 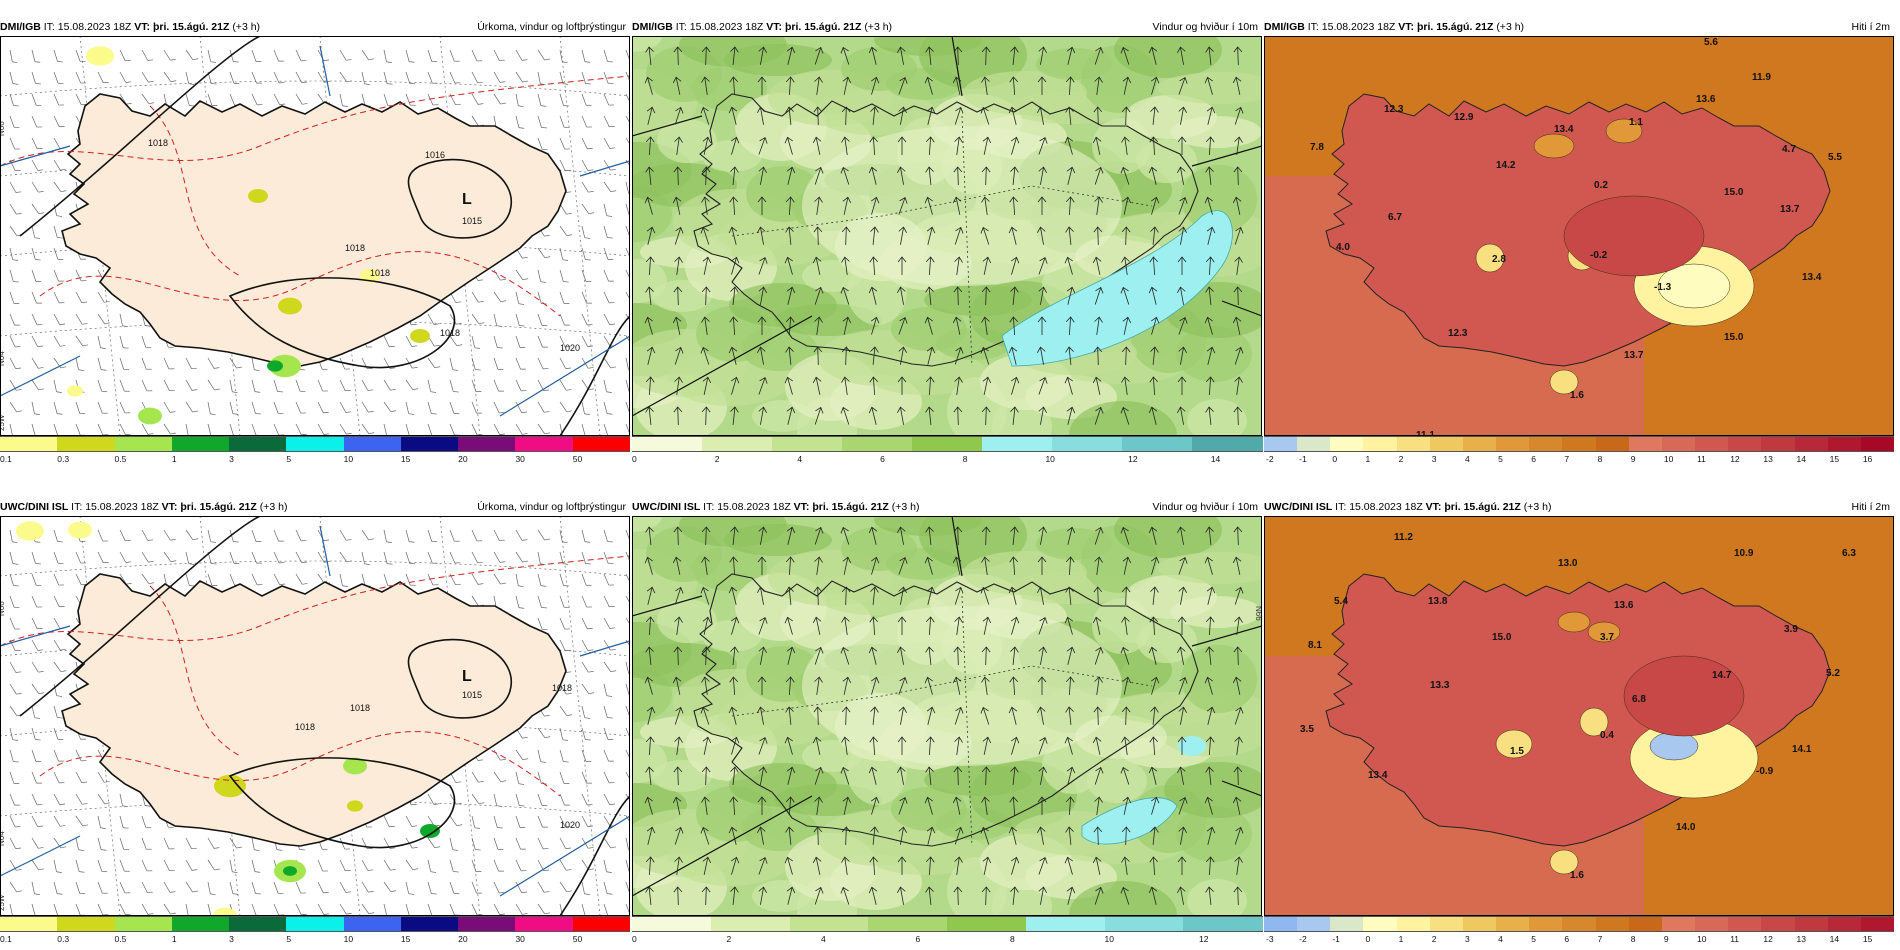 What do you see at coordinates (1867, 459) in the screenshot?
I see `scale-tick-label: 16` at bounding box center [1867, 459].